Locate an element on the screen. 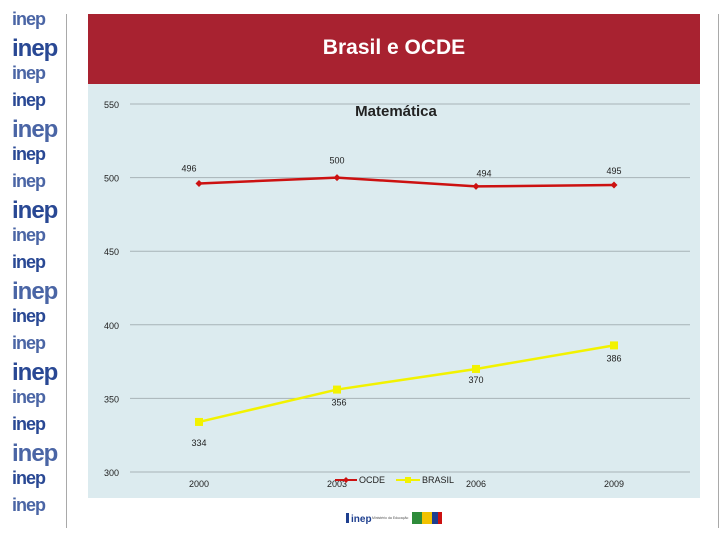 Image resolution: width=720 pixels, height=540 pixels. x-tick-label: 2000 is located at coordinates (199, 484).